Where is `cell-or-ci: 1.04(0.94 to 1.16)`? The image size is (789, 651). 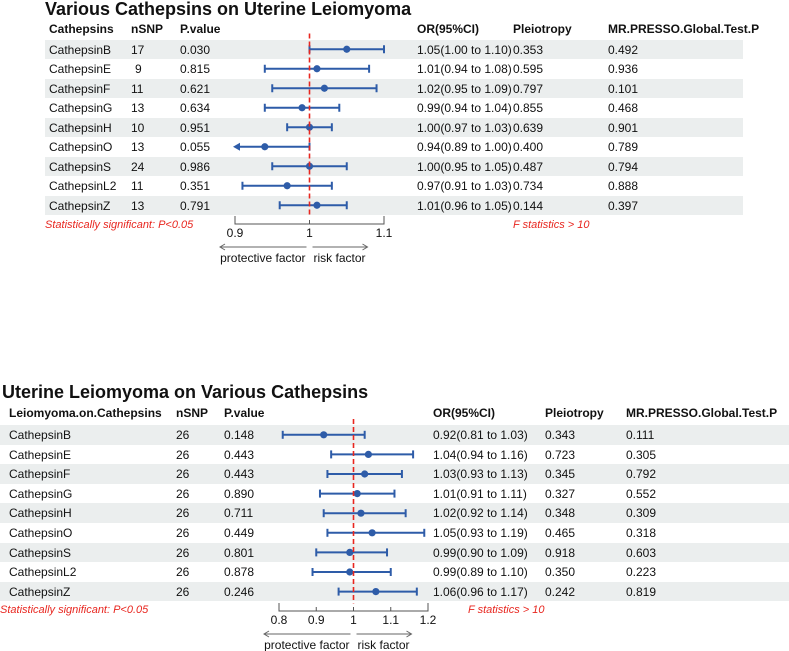
cell-or-ci: 1.04(0.94 to 1.16) is located at coordinates (480, 454).